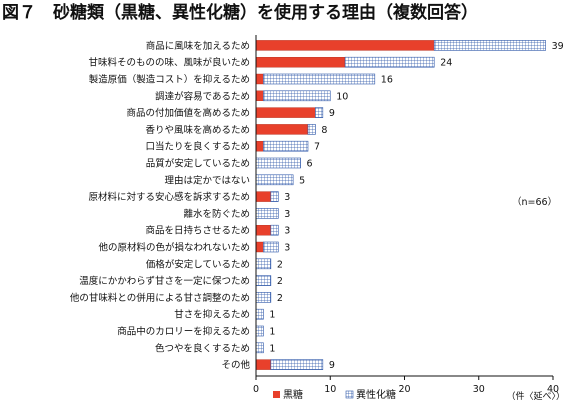 This screenshot has width=567, height=406. I want to click on total-value-label: 16, so click(387, 80).